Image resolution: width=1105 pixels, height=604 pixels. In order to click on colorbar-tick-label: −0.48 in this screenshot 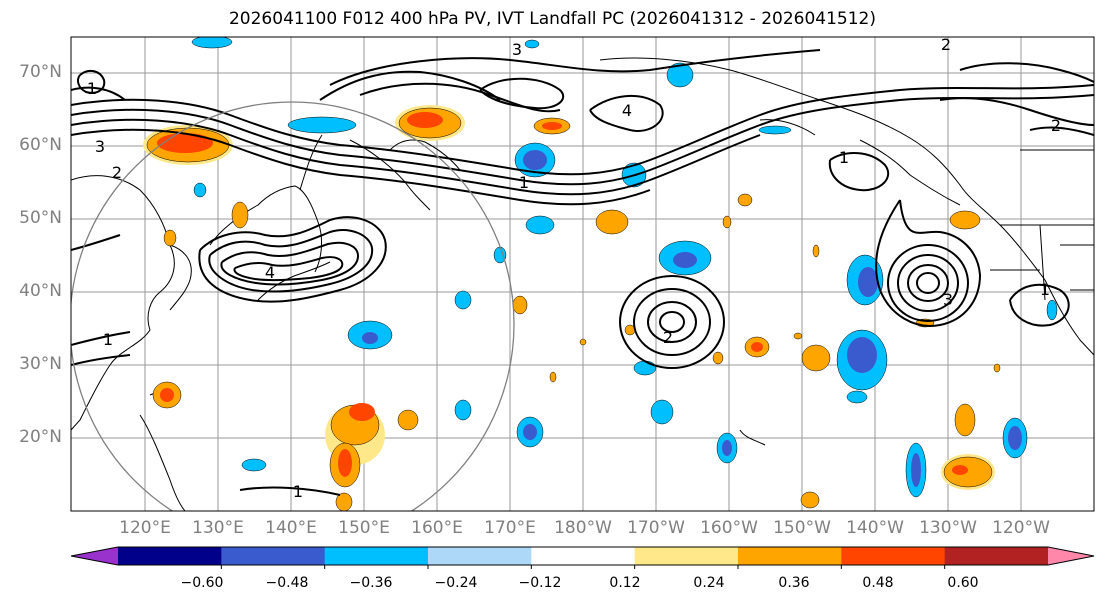, I will do `click(287, 583)`.